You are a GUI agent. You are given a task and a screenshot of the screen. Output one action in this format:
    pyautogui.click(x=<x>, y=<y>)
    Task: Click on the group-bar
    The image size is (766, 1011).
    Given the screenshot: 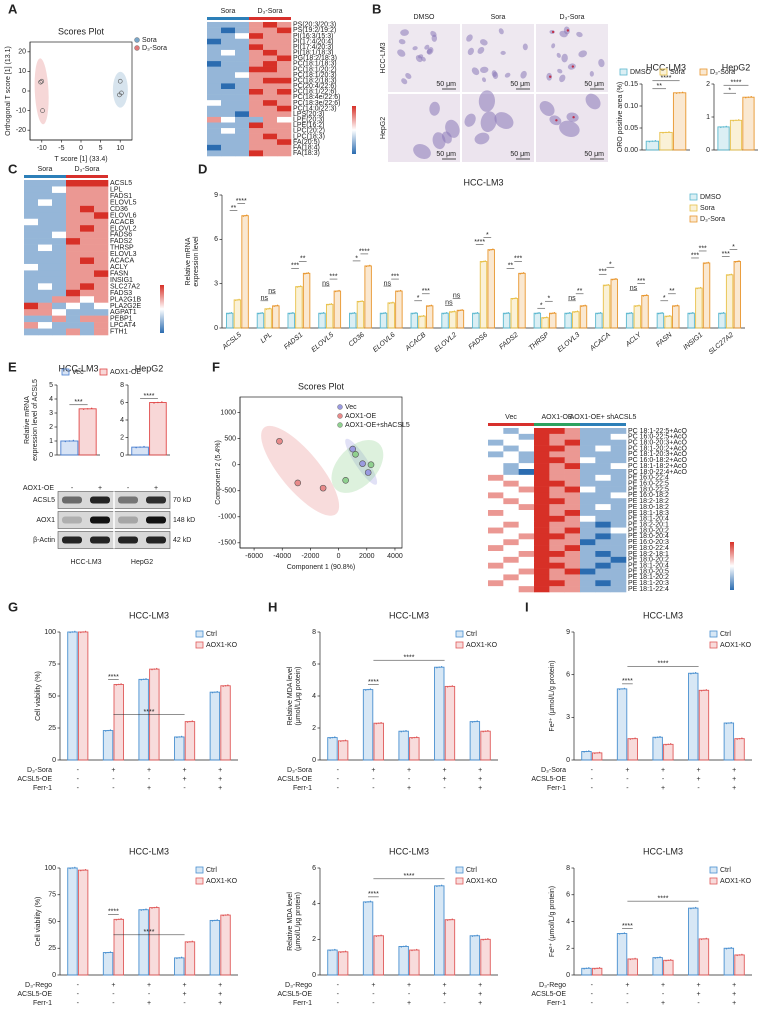 What is the action you would take?
    pyautogui.click(x=270, y=18)
    